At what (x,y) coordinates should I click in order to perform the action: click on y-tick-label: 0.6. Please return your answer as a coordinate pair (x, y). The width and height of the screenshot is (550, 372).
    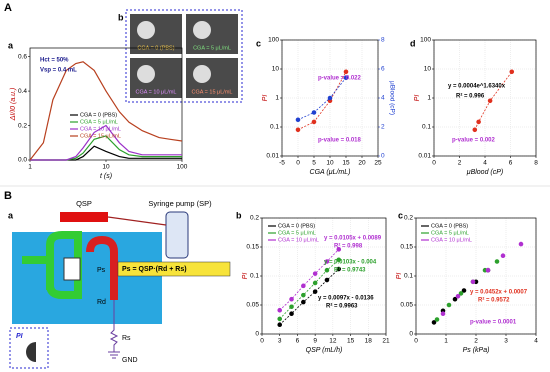
    Looking at the image, I should click on (22, 56).